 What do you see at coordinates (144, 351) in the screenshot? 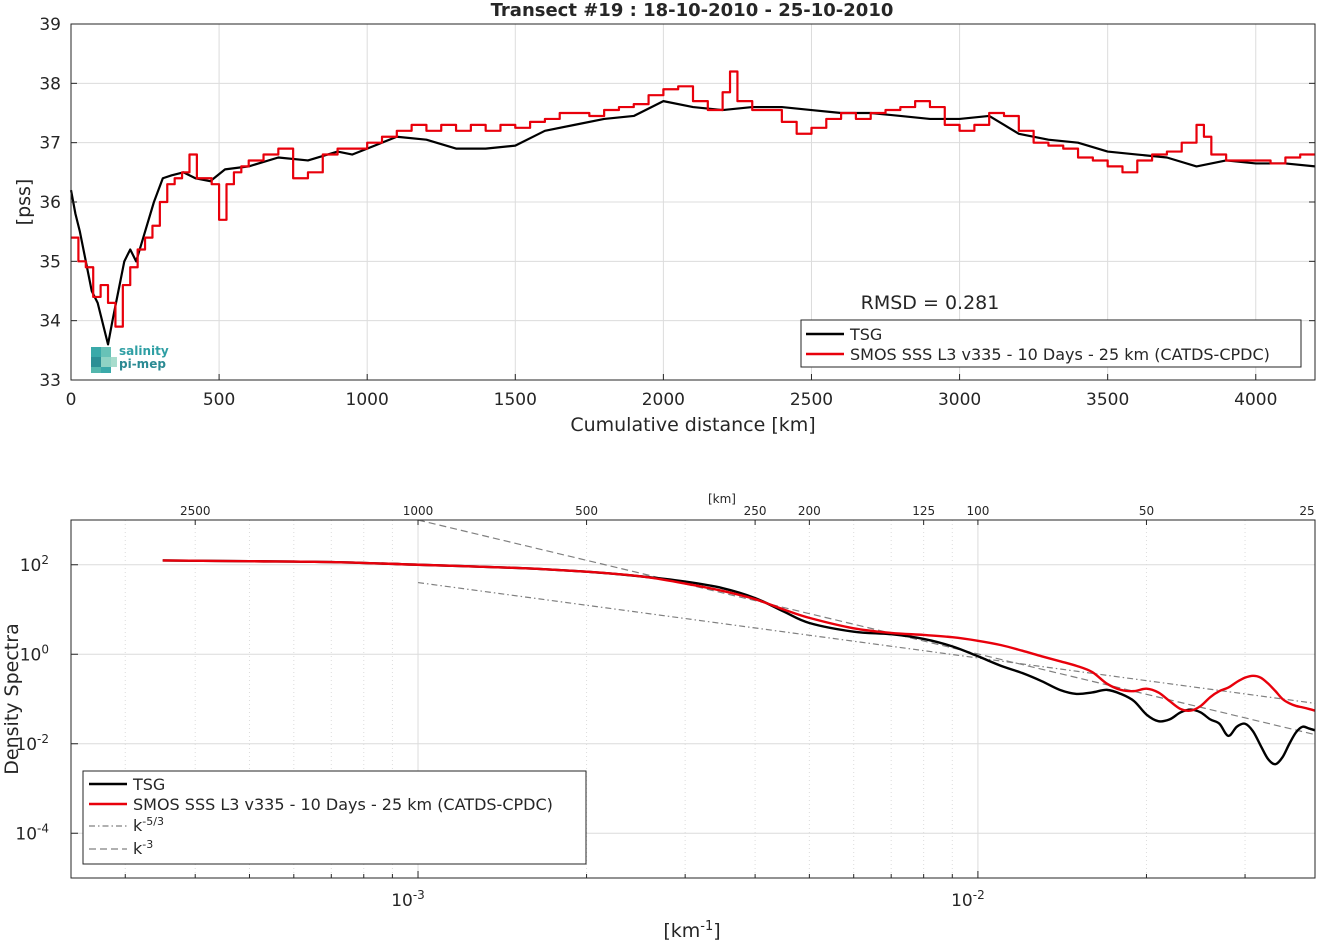
I see `logo-text-salinity: salinity` at bounding box center [144, 351].